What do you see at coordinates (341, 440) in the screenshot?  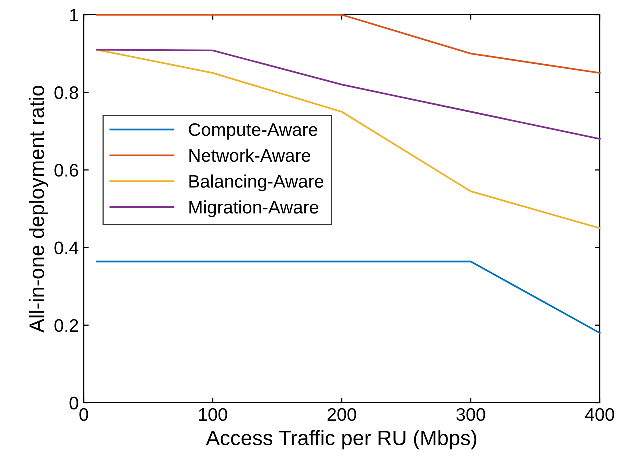 I see `x-axis-title: Access Traffic per RU (Mbps)` at bounding box center [341, 440].